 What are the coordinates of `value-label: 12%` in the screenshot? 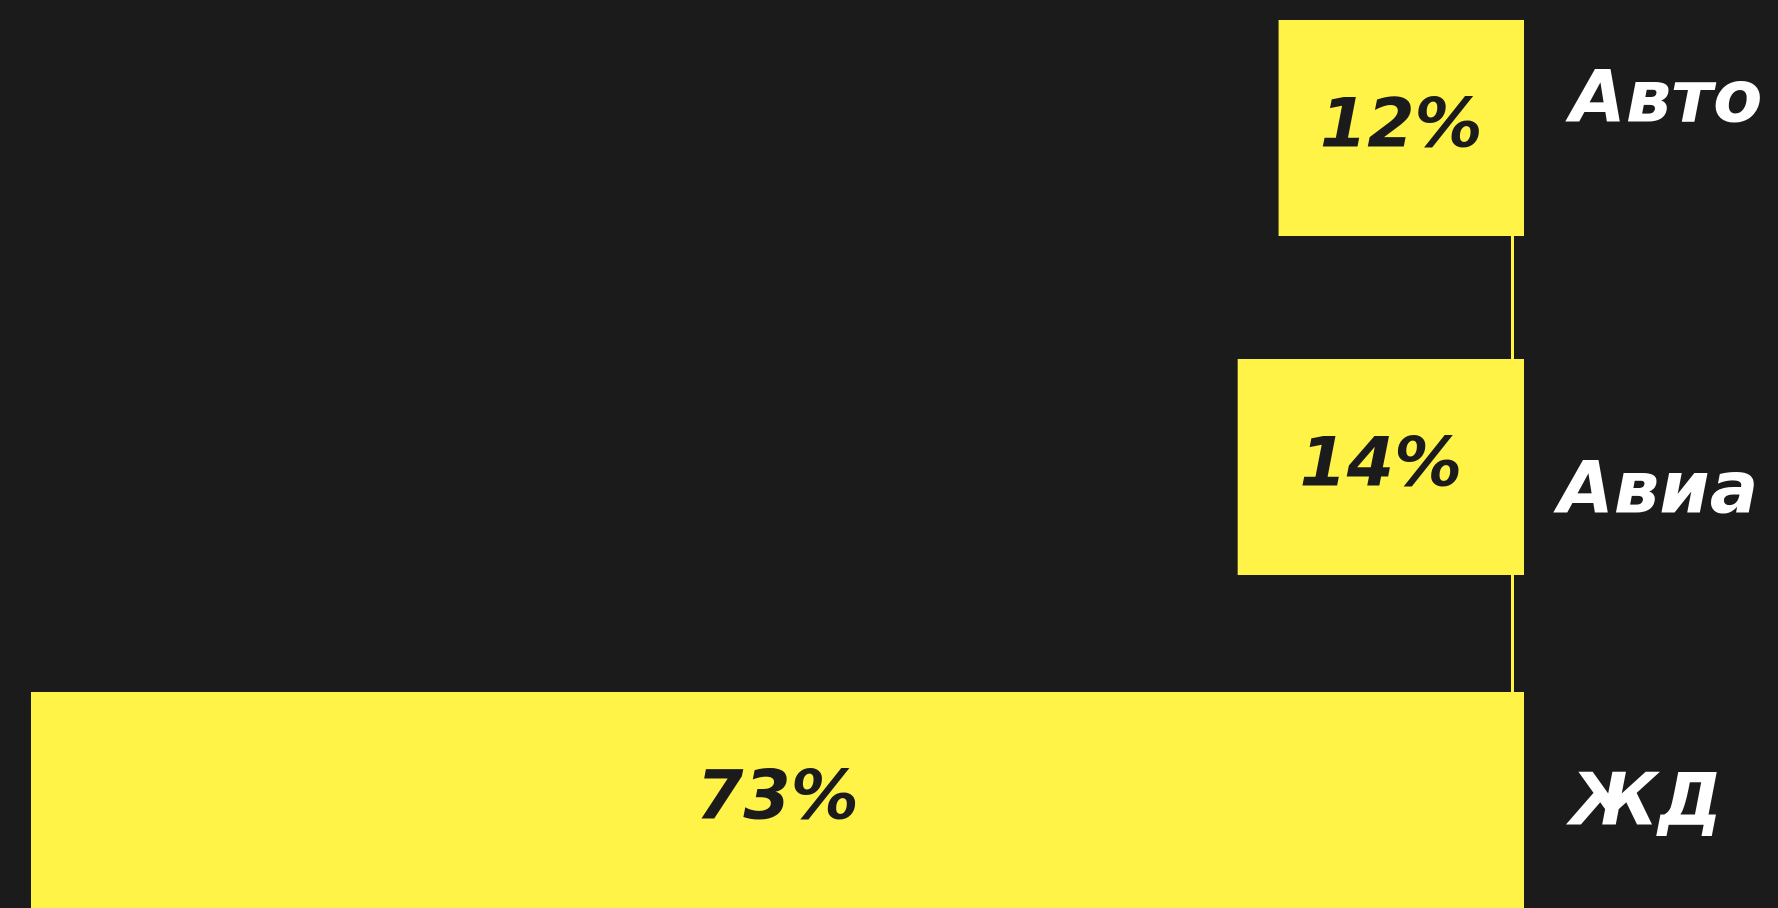 It's located at (1401, 124).